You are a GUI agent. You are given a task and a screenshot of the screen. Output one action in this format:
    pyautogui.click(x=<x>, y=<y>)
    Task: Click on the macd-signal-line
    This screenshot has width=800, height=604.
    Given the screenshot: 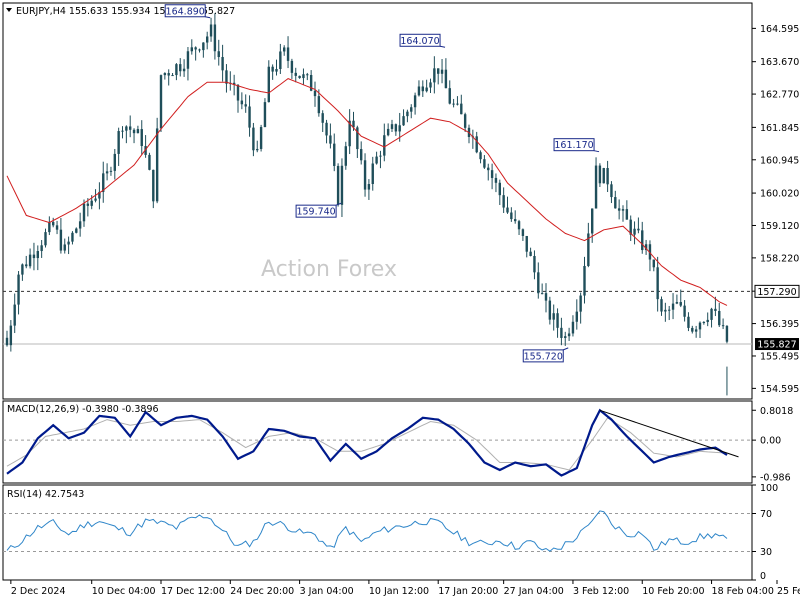 What is the action you would take?
    pyautogui.click(x=367, y=444)
    